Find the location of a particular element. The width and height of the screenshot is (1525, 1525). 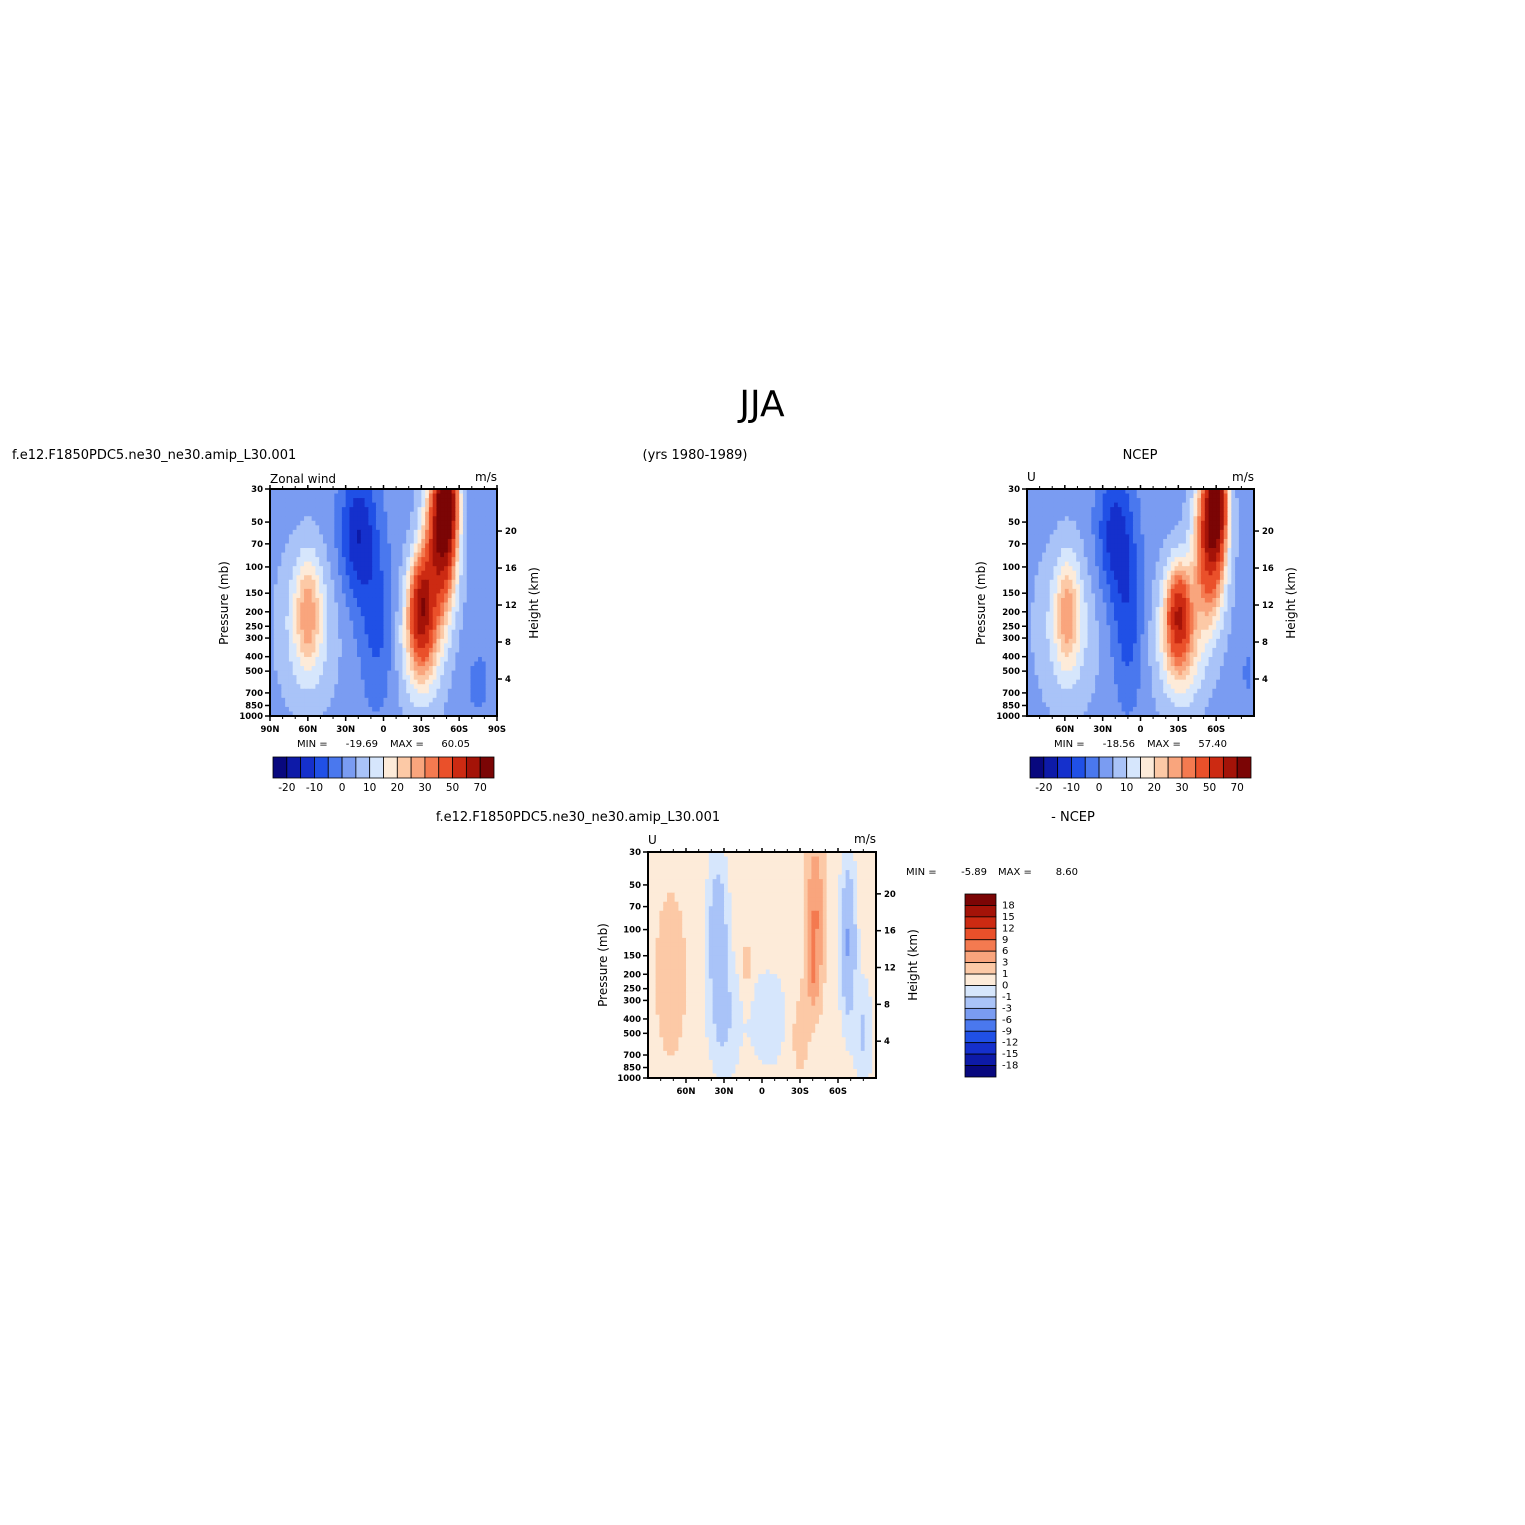

colorbar-label: 10 is located at coordinates (369, 788).